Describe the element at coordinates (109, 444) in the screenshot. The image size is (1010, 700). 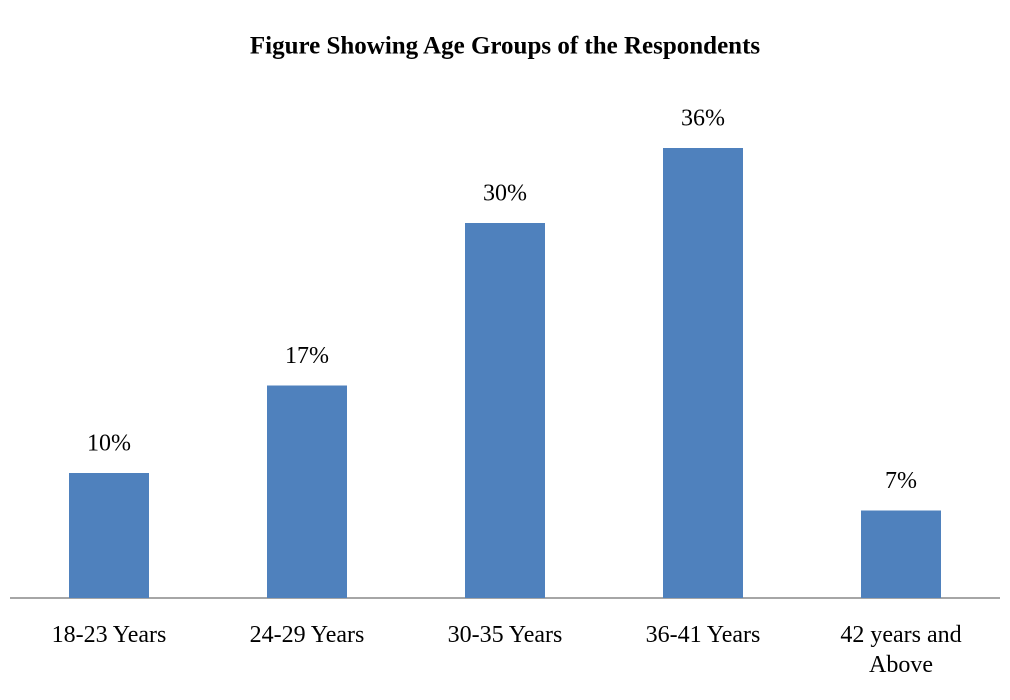
I see `data-label: 10%` at that location.